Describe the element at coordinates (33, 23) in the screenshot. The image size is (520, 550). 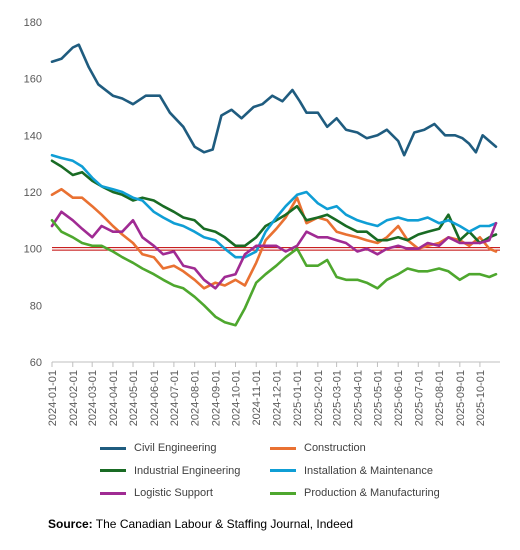
I see `y-tick-label: 180` at that location.